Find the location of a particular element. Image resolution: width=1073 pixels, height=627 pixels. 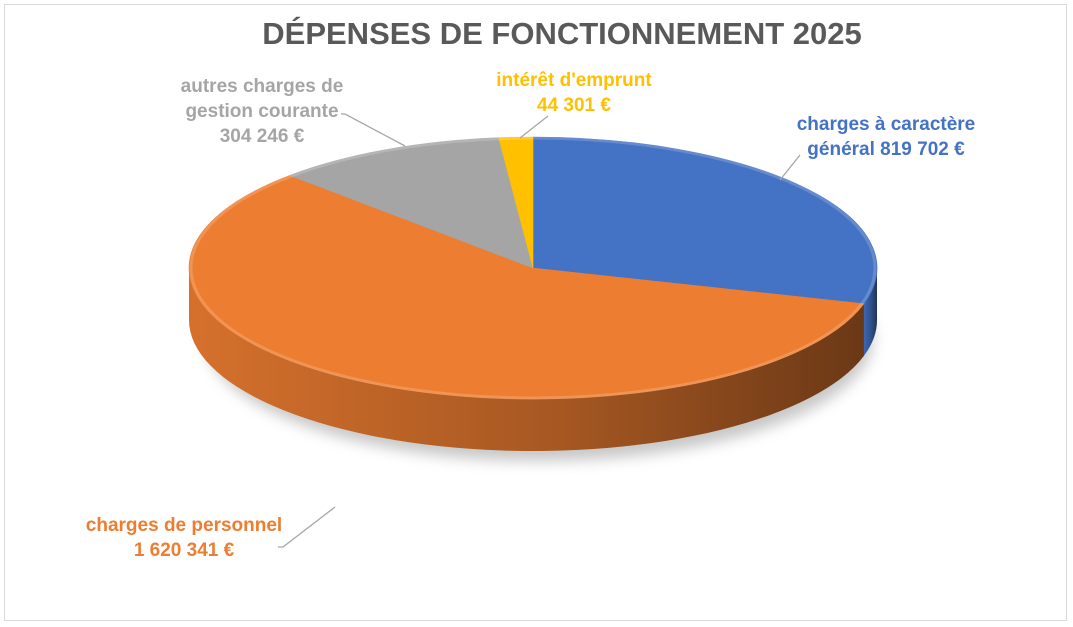

data-label-3: intérêt d'emprunt 44 301 € is located at coordinates (574, 93).